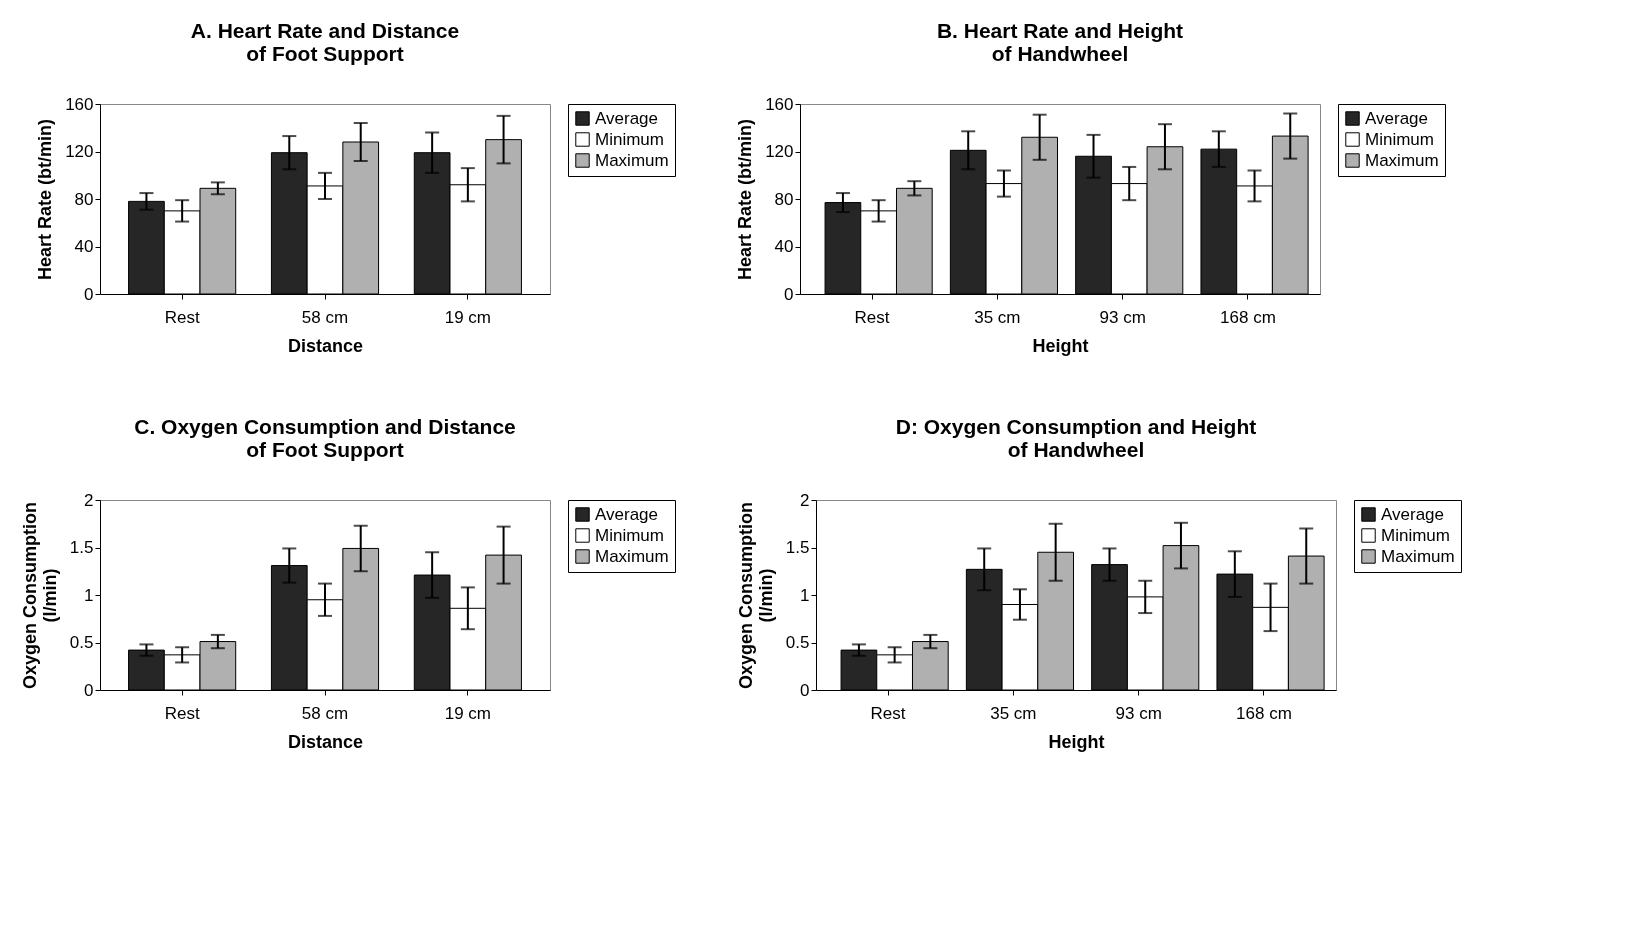 The height and width of the screenshot is (946, 1636). I want to click on chart-title: B. Heart Rate and Height of Handwheel, so click(1060, 42).